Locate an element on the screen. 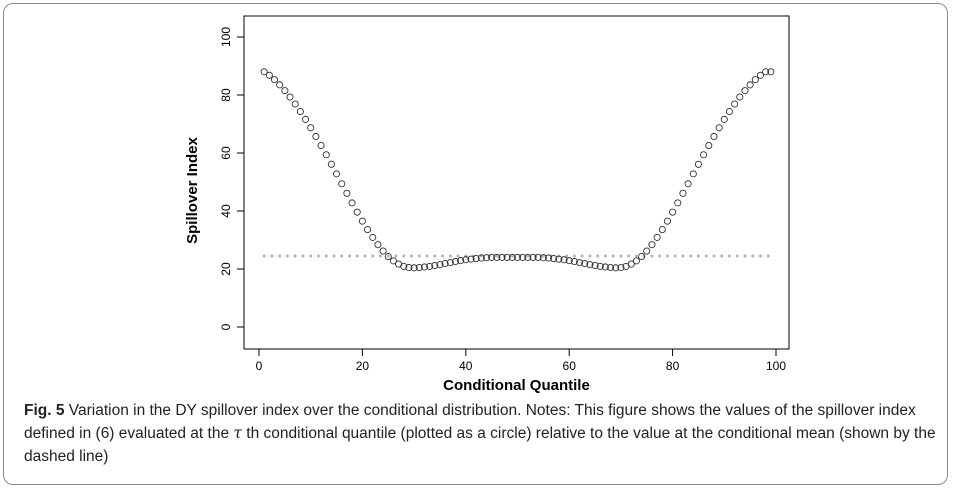  x-tick-label: 40 is located at coordinates (466, 366).